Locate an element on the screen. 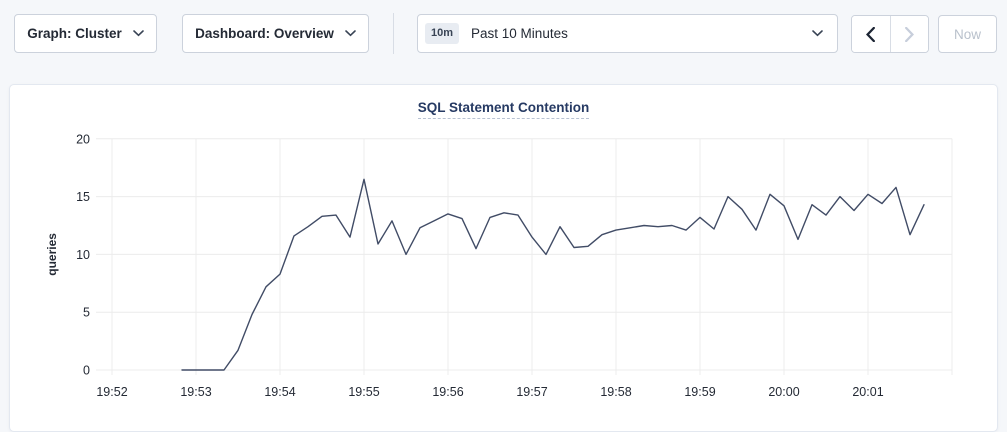 This screenshot has height=432, width=1007. chevron-left-icon is located at coordinates (871, 34).